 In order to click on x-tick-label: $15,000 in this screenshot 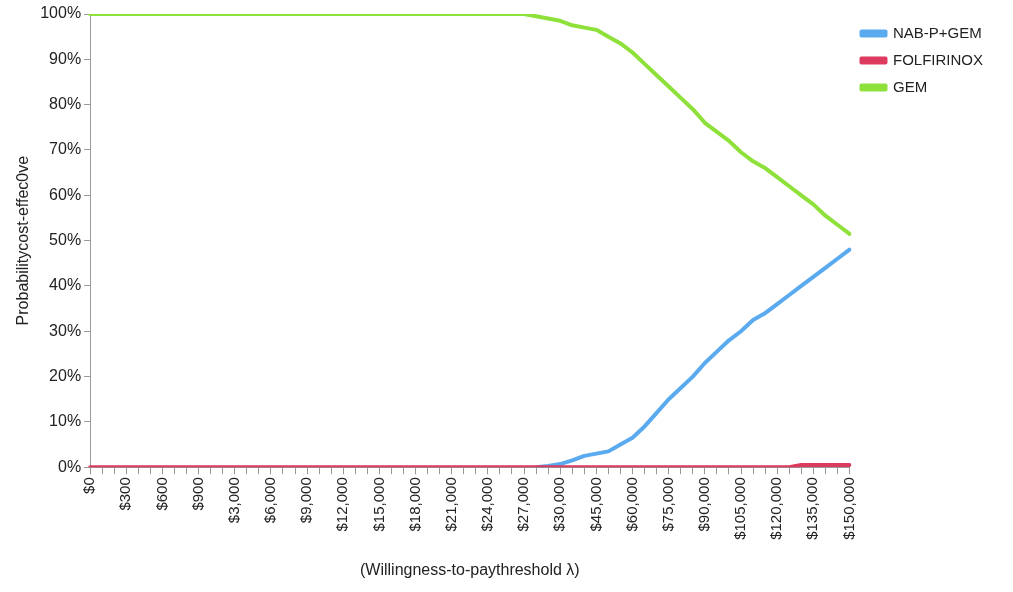, I will do `click(378, 504)`.